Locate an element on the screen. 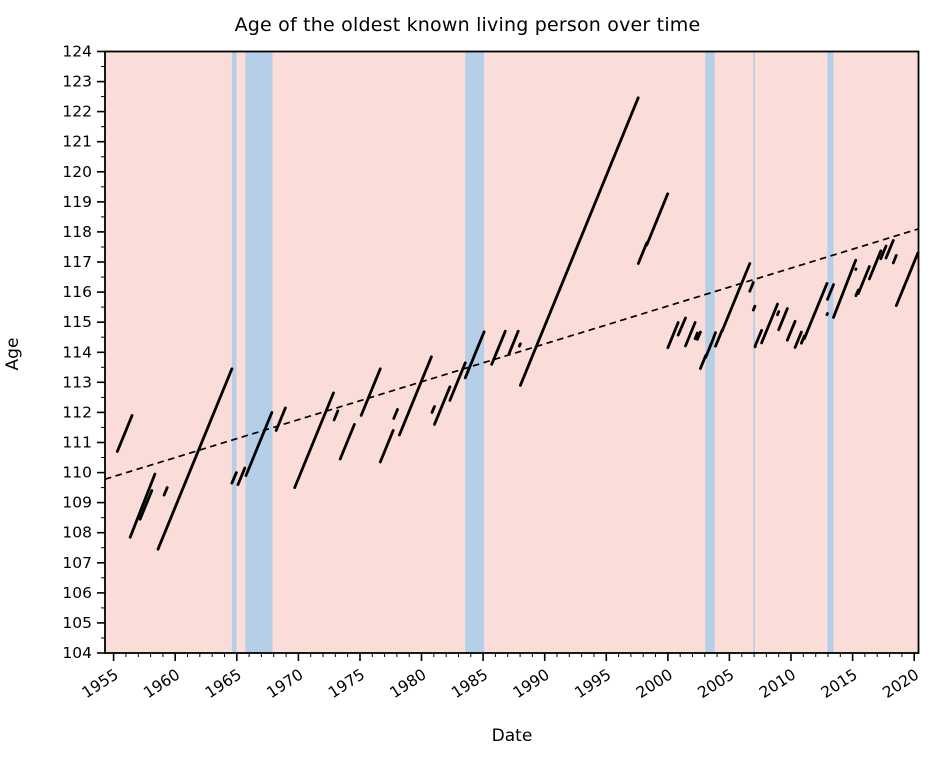  y-tick-label: 123 is located at coordinates (77, 82).